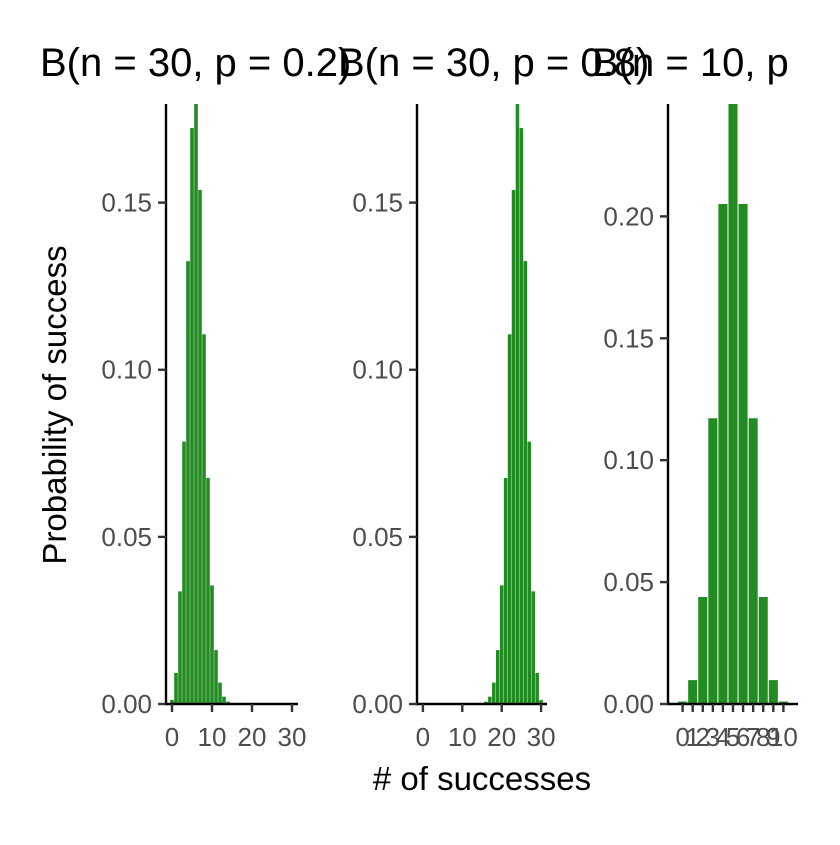  I want to click on x-tick-label: 8, so click(763, 737).